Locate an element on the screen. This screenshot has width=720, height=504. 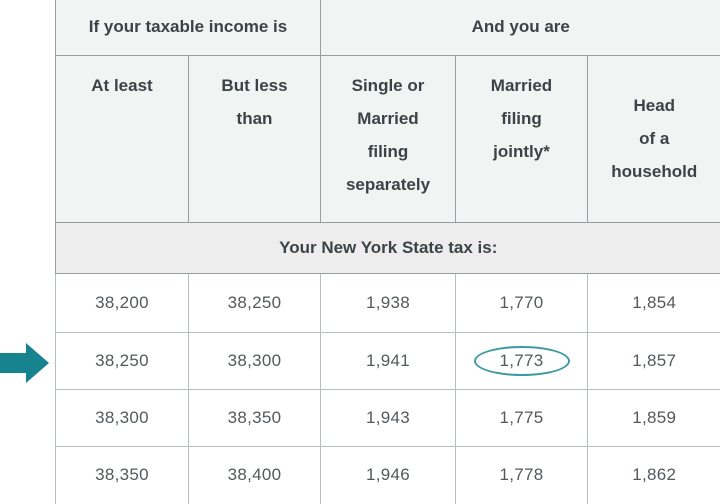
tax-single-cell: 1,943 is located at coordinates (388, 417).